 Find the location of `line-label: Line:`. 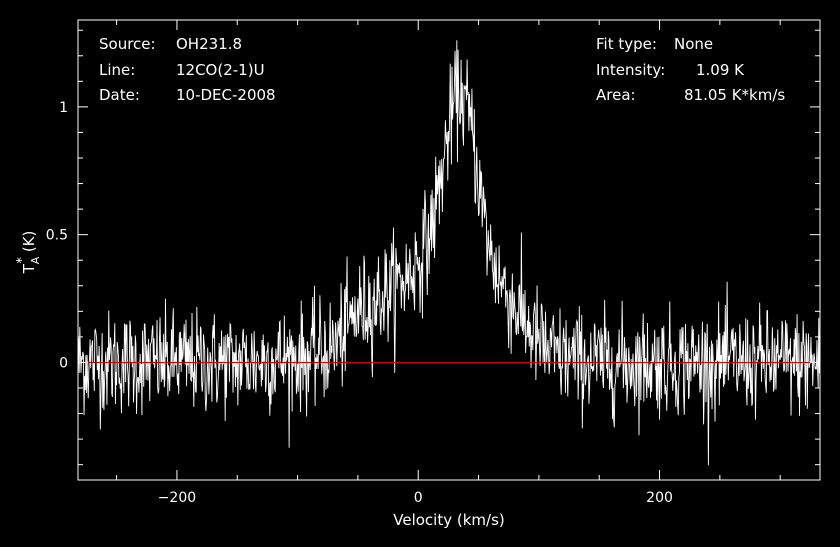

line-label: Line: is located at coordinates (117, 70).